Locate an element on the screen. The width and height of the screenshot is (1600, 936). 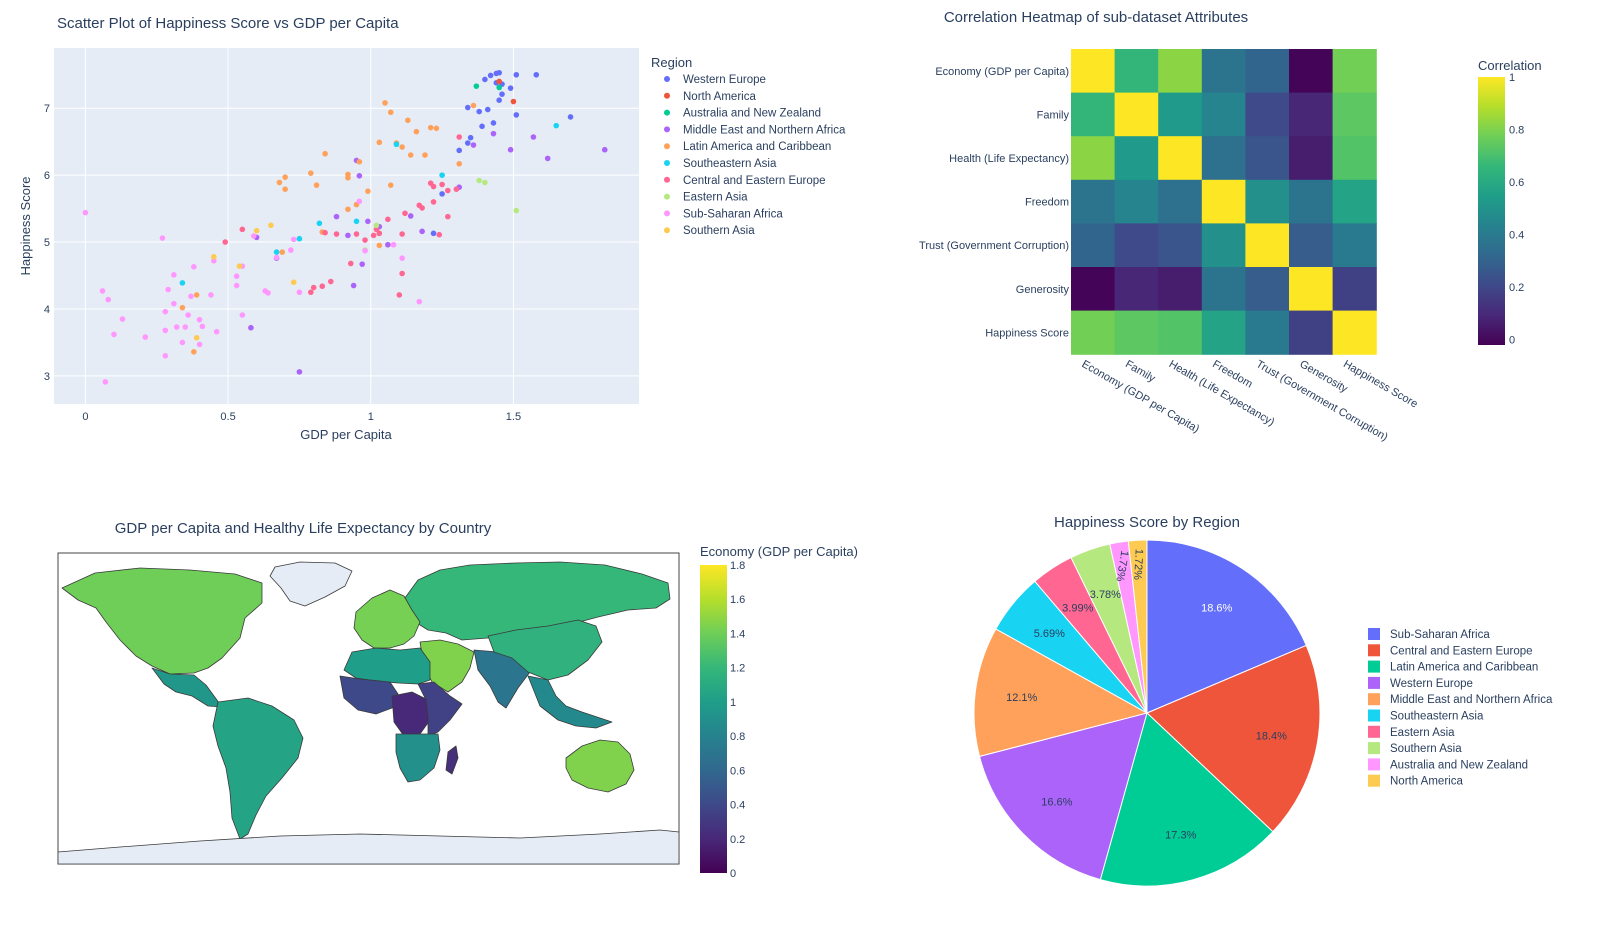
scatter-point-australia-and-new-zealand is located at coordinates (499, 87).